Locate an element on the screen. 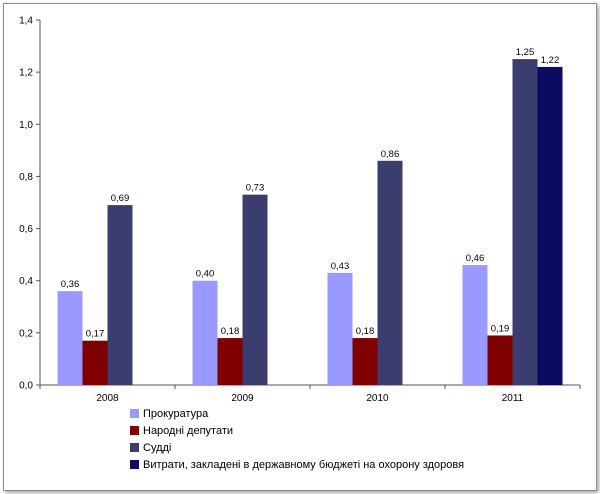 The width and height of the screenshot is (600, 494). bar-value-label: 0,73 is located at coordinates (255, 188).